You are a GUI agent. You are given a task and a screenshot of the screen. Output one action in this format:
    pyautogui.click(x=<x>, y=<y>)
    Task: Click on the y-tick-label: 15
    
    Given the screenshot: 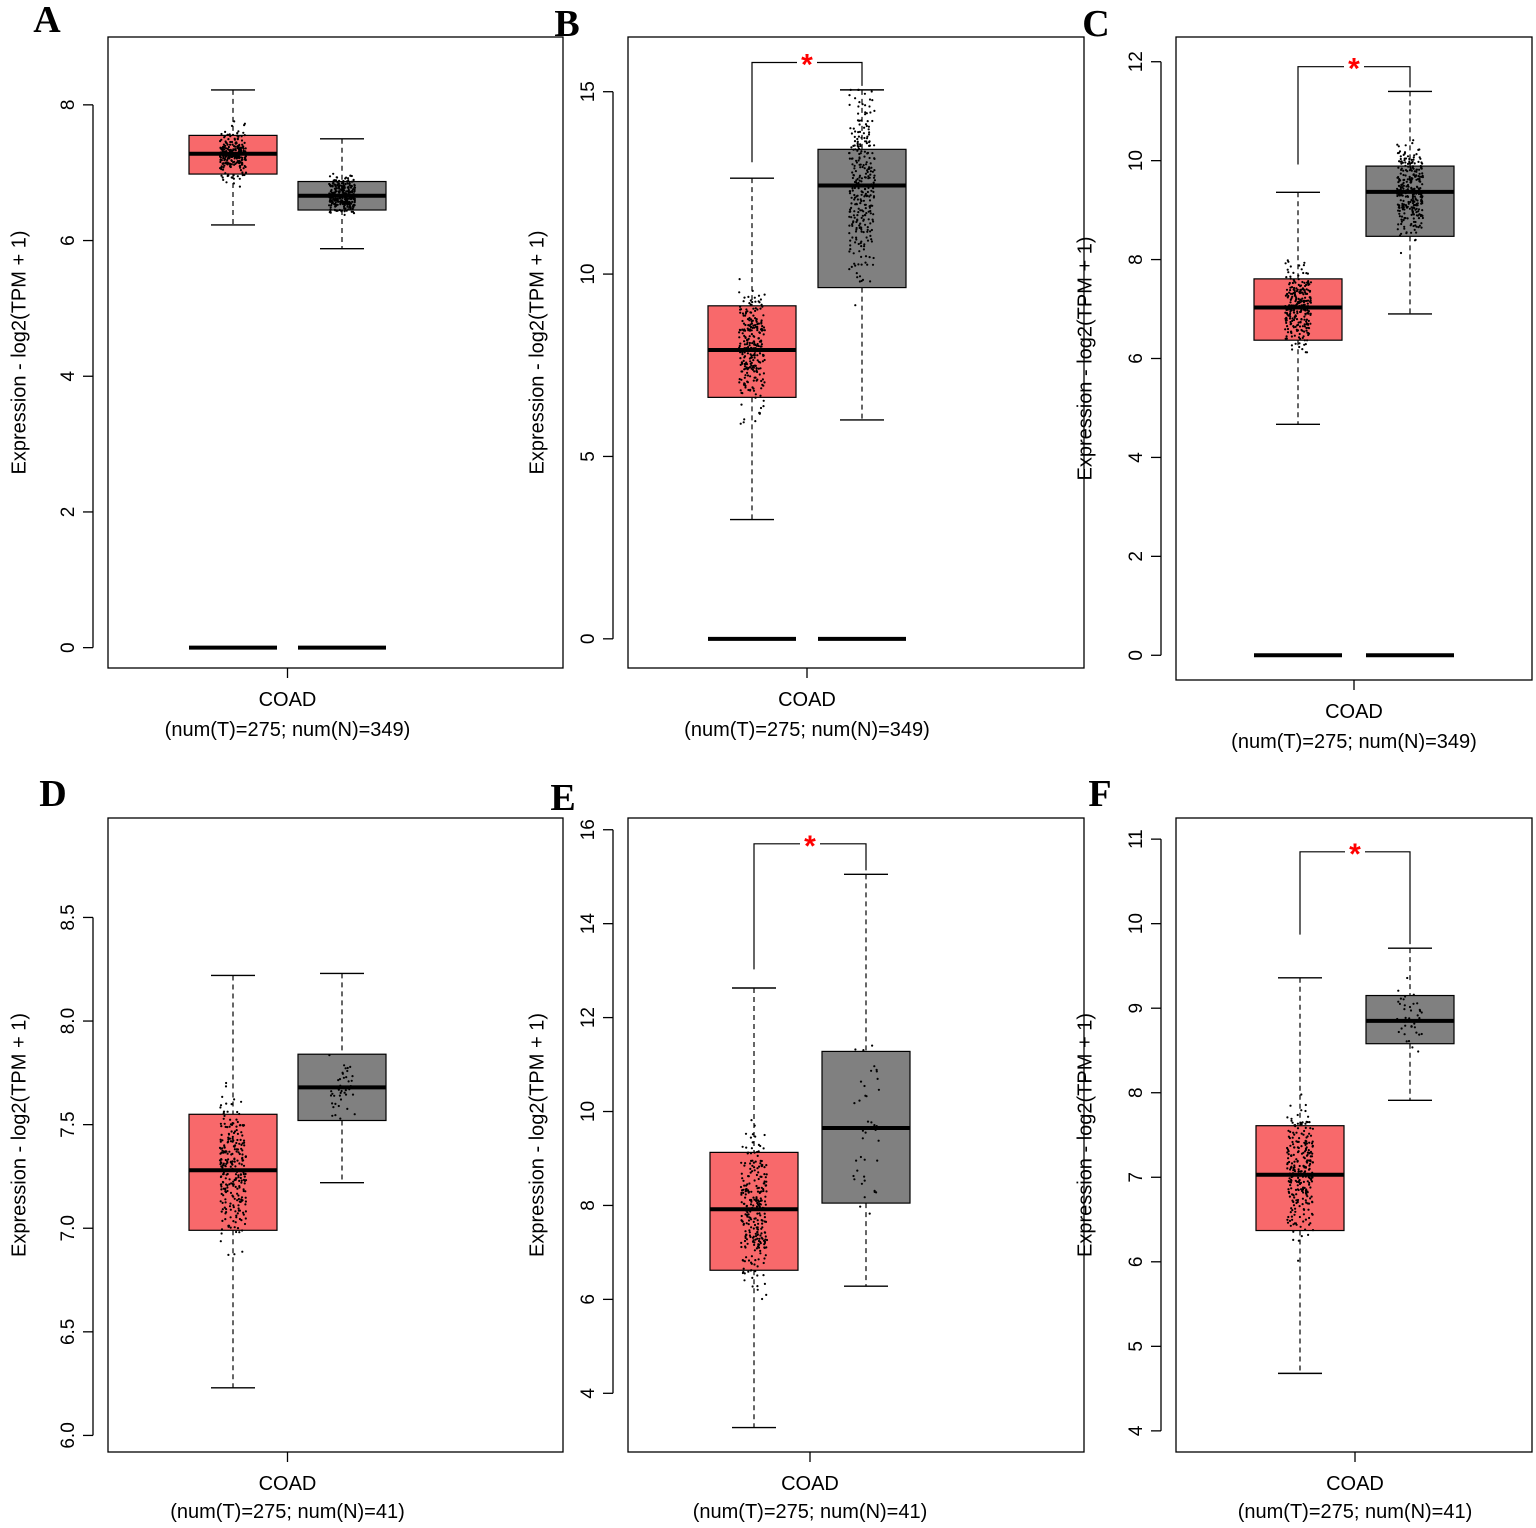 What is the action you would take?
    pyautogui.click(x=588, y=91)
    